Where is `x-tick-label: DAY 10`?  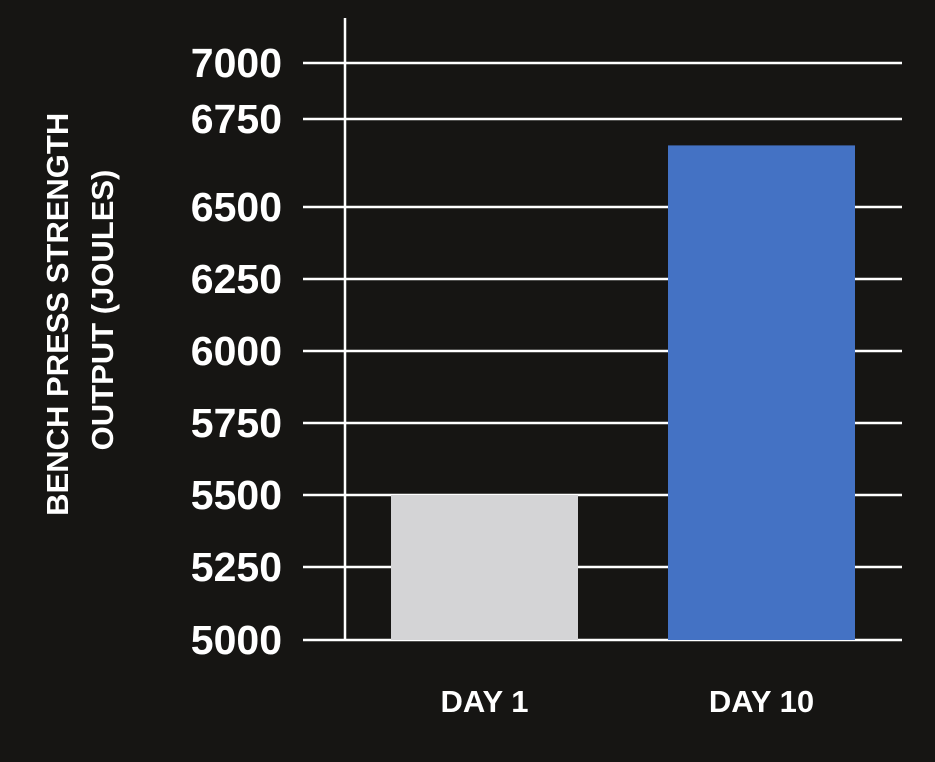
x-tick-label: DAY 10 is located at coordinates (761, 701).